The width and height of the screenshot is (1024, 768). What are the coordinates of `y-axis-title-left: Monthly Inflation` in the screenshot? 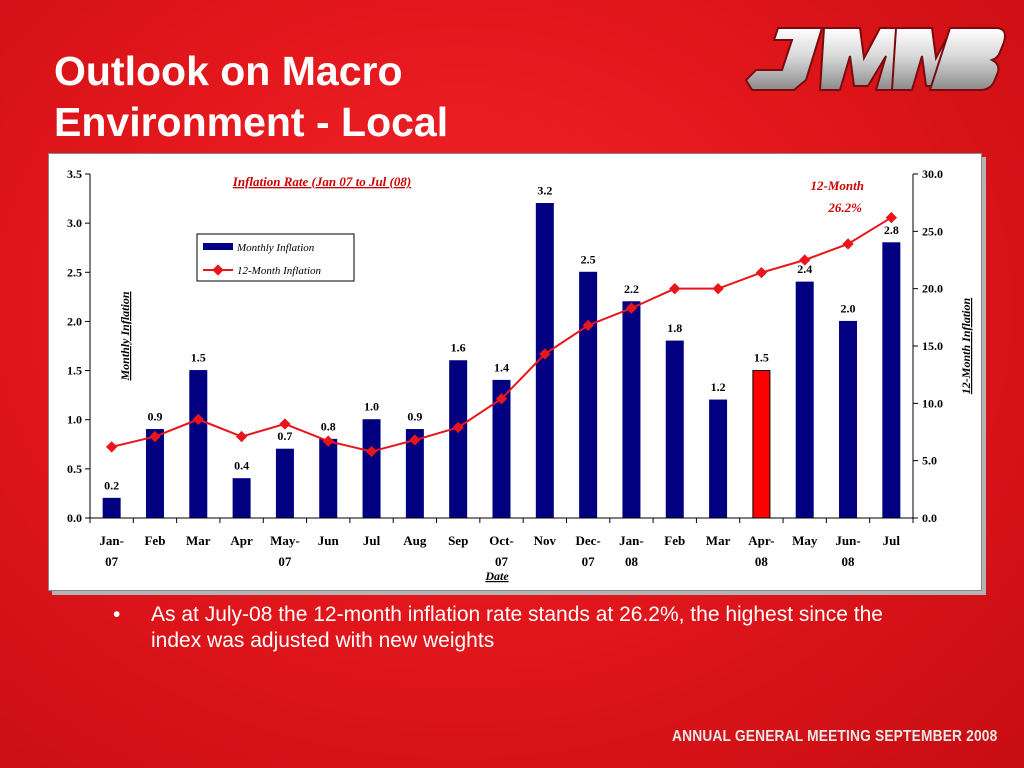 It's located at (125, 336).